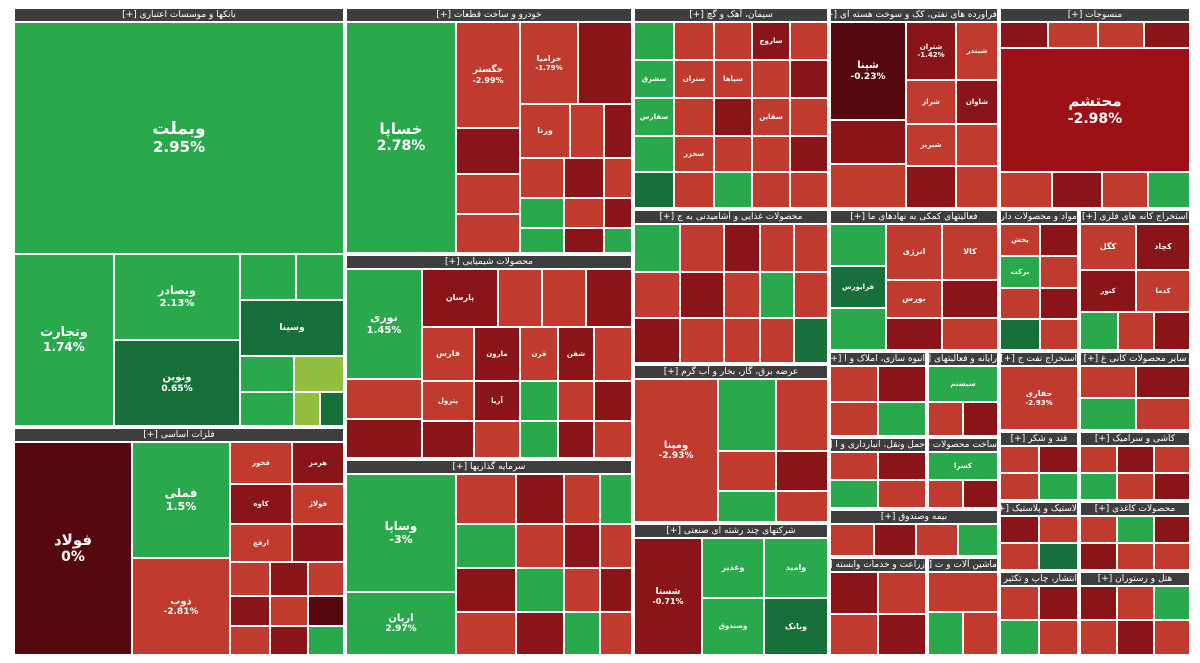 This screenshot has height=663, width=1200. I want to click on stock-tile: مارون, so click(497, 354).